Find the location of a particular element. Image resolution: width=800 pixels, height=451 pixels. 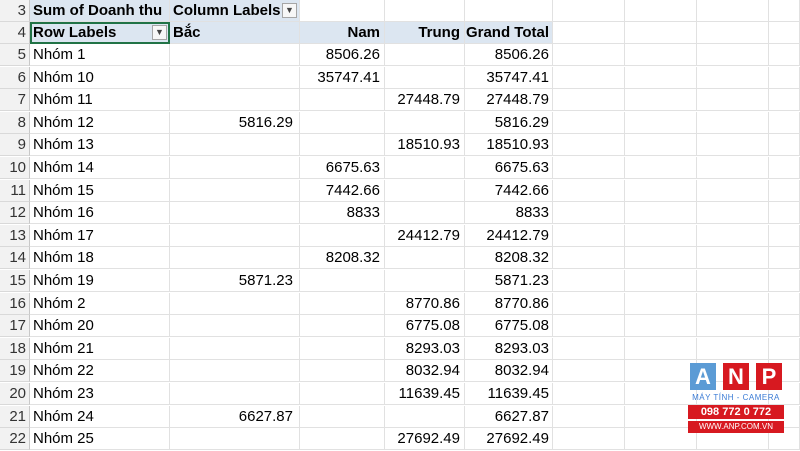

row-number: 6 is located at coordinates (15, 77).